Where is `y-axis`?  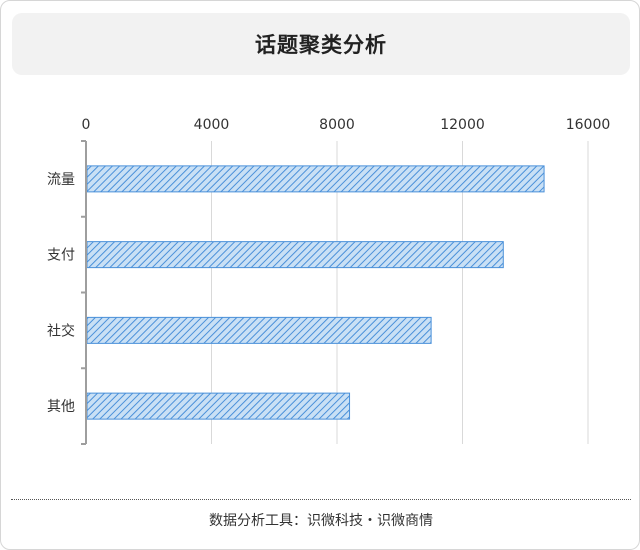
y-axis is located at coordinates (84, 292).